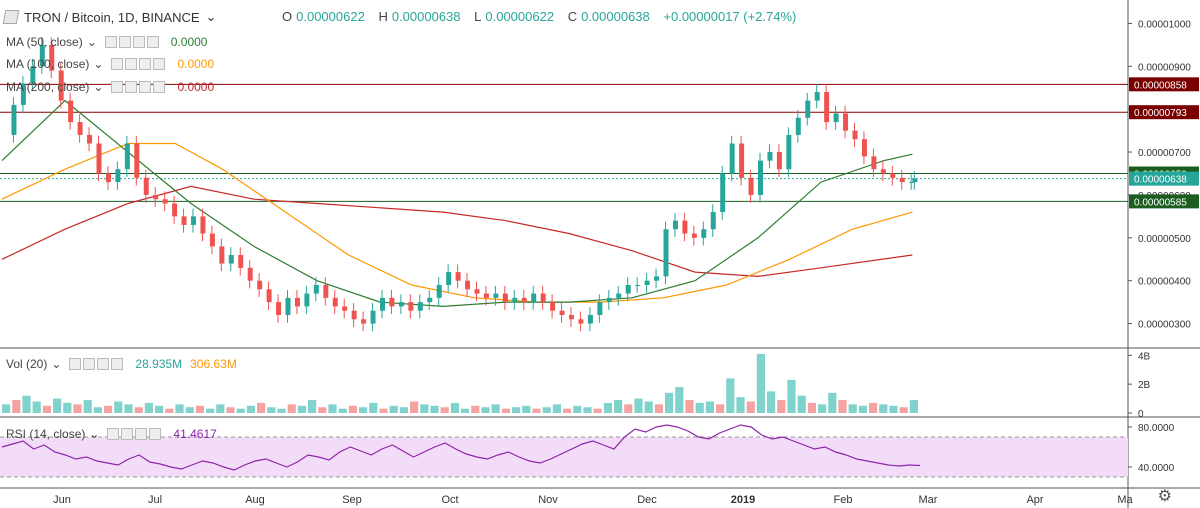  What do you see at coordinates (11, 17) in the screenshot?
I see `symbol-icon` at bounding box center [11, 17].